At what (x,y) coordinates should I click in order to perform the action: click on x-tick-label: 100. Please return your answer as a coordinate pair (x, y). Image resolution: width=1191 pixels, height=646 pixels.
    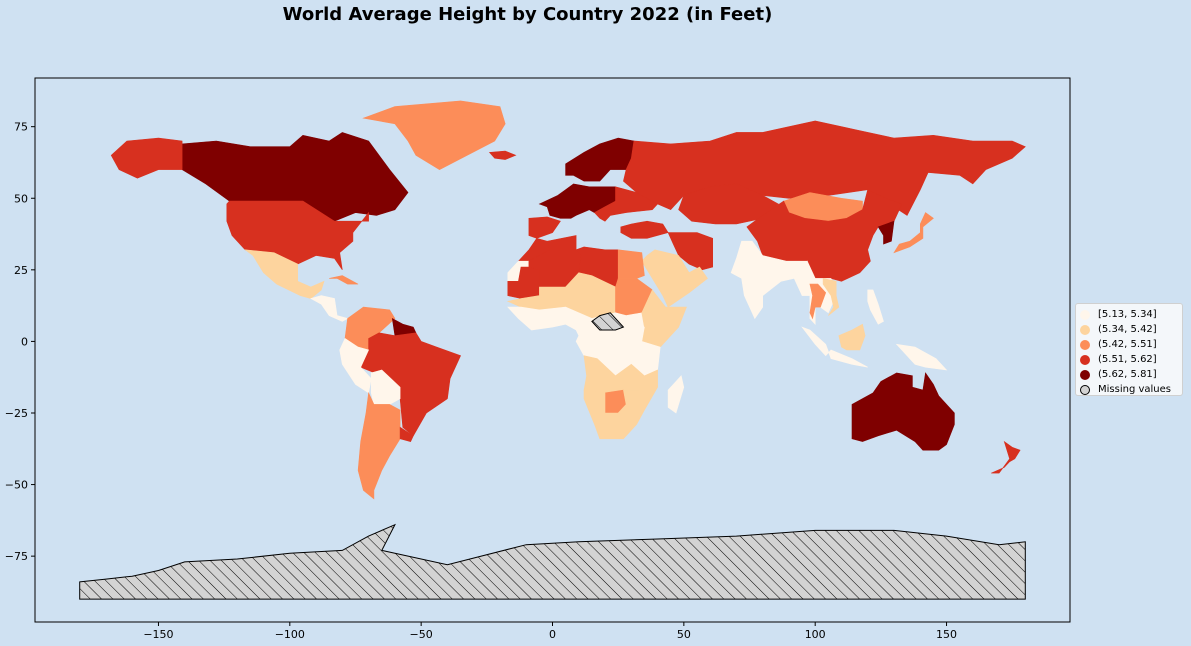
    Looking at the image, I should click on (815, 634).